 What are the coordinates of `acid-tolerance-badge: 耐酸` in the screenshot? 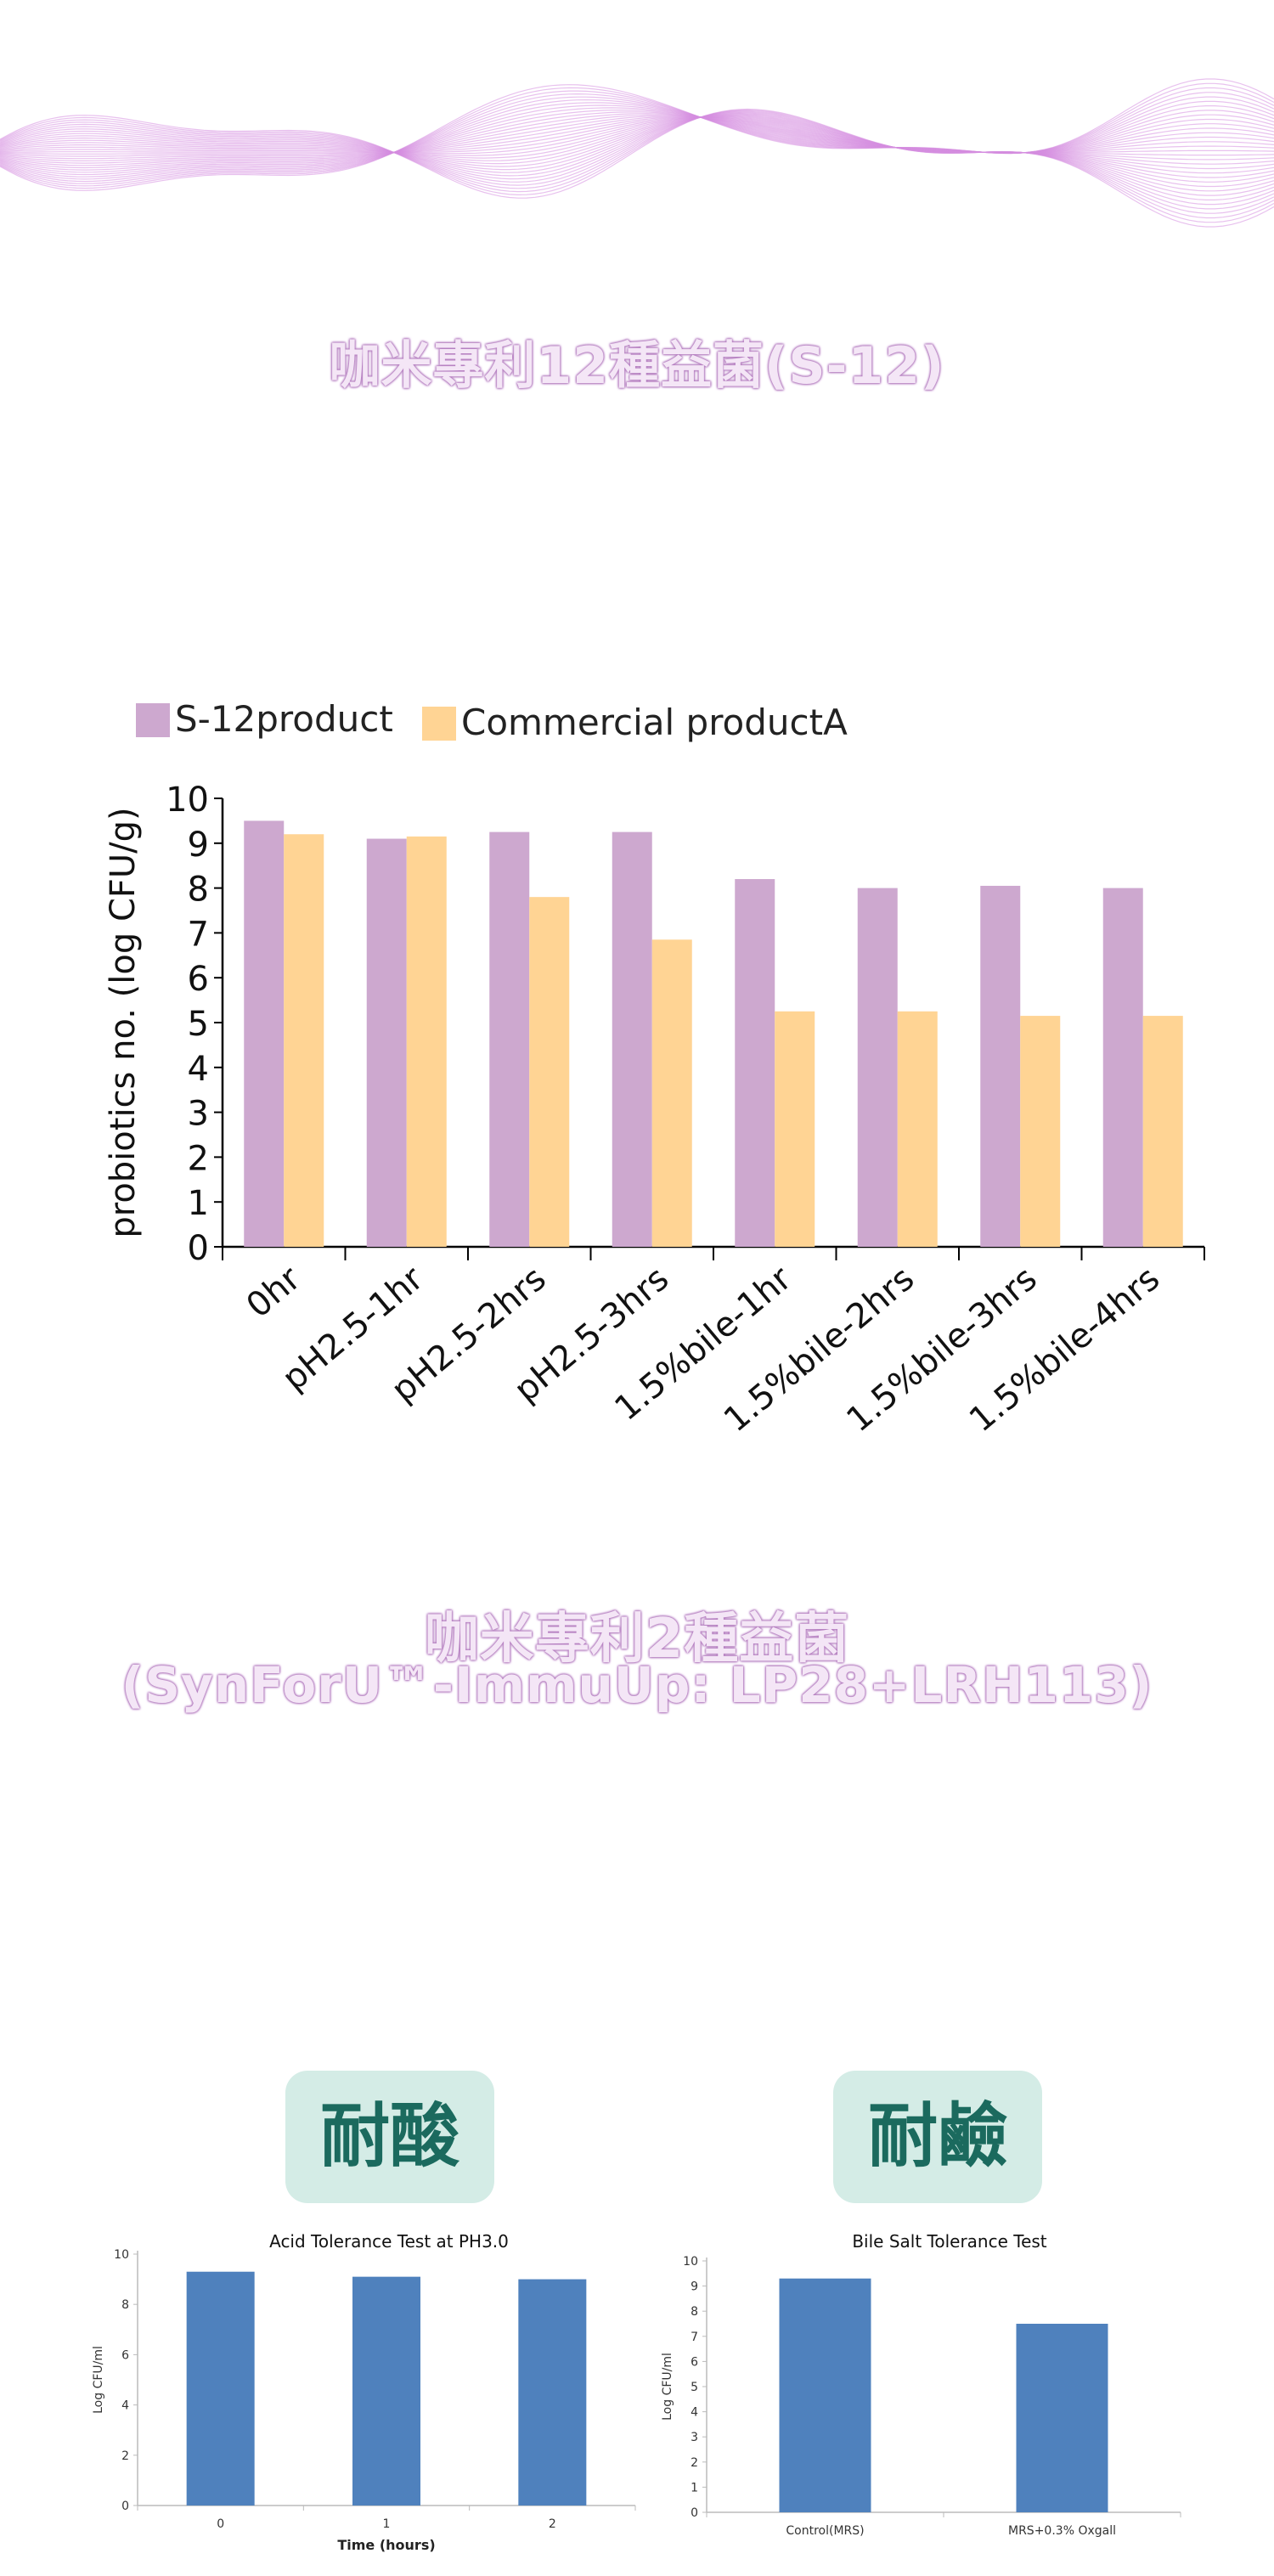 It's located at (389, 2137).